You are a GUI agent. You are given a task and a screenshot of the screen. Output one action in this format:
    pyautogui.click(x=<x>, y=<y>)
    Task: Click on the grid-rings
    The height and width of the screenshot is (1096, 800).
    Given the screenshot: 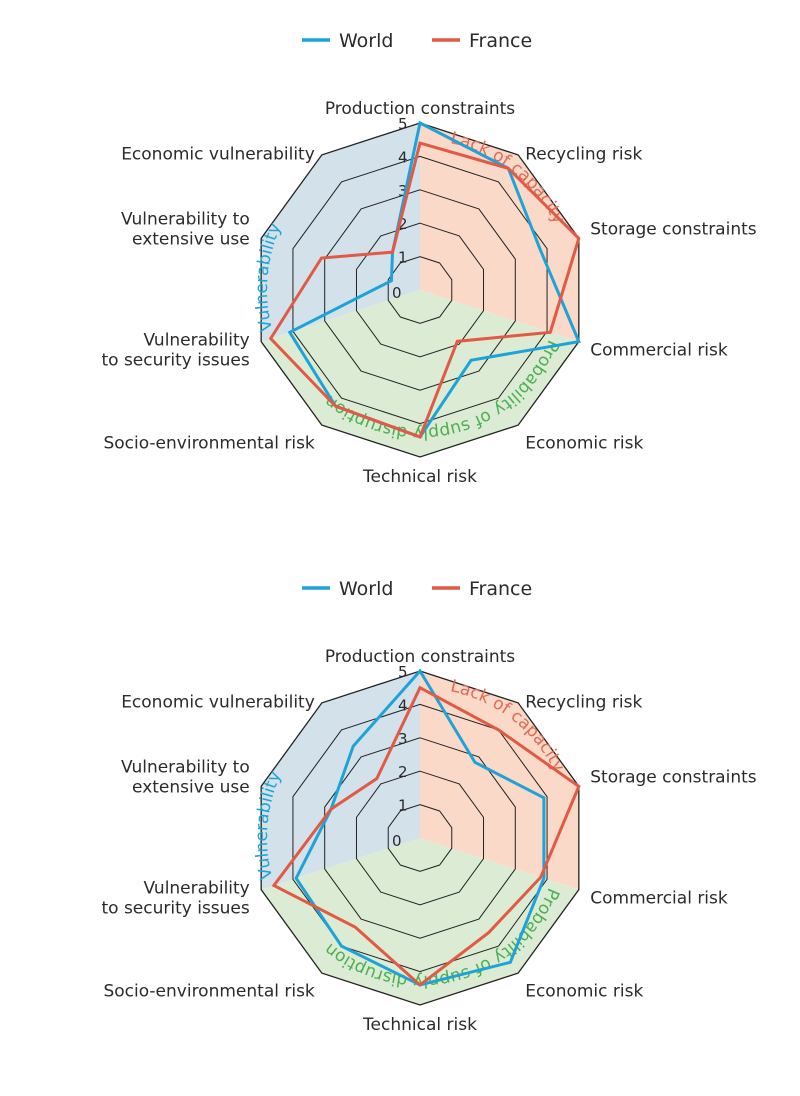 What is the action you would take?
    pyautogui.click(x=420, y=838)
    